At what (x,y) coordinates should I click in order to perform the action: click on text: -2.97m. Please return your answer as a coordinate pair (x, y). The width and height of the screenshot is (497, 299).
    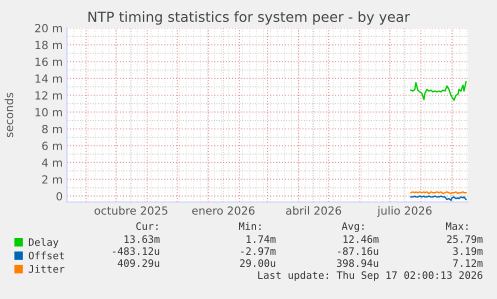
    Looking at the image, I should click on (258, 251).